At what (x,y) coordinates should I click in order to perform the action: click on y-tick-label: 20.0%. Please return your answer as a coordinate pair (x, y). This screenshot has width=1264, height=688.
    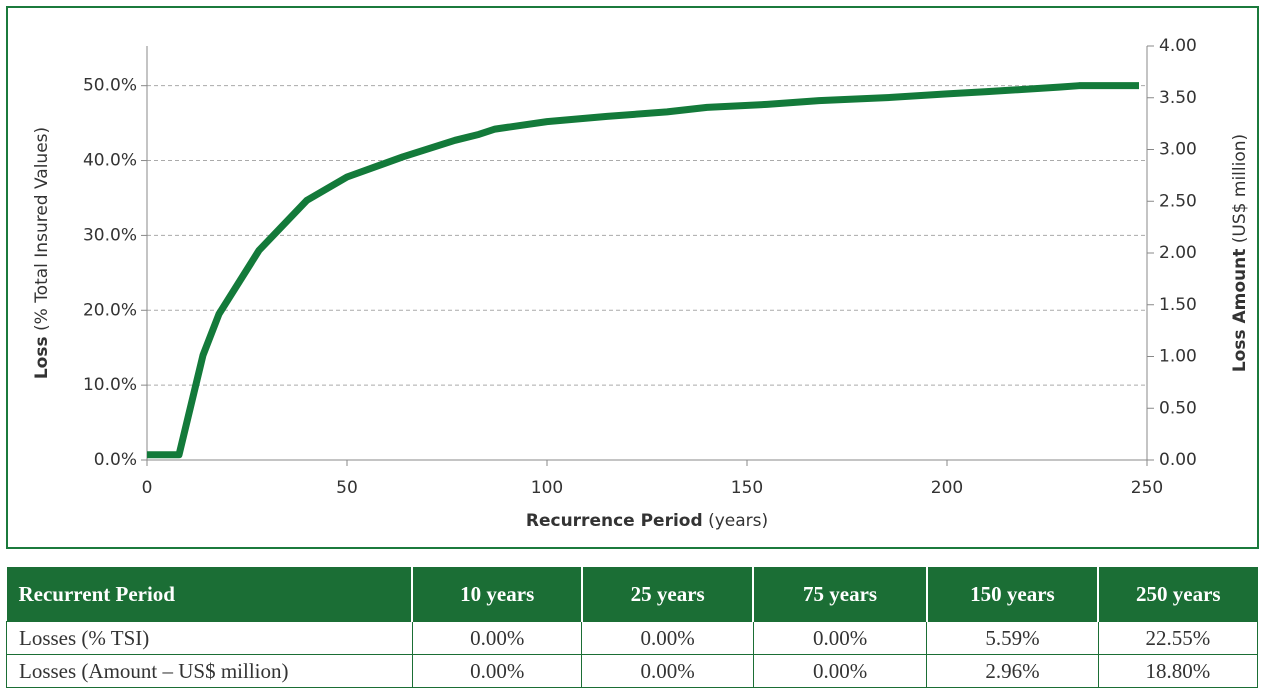
    Looking at the image, I should click on (110, 310).